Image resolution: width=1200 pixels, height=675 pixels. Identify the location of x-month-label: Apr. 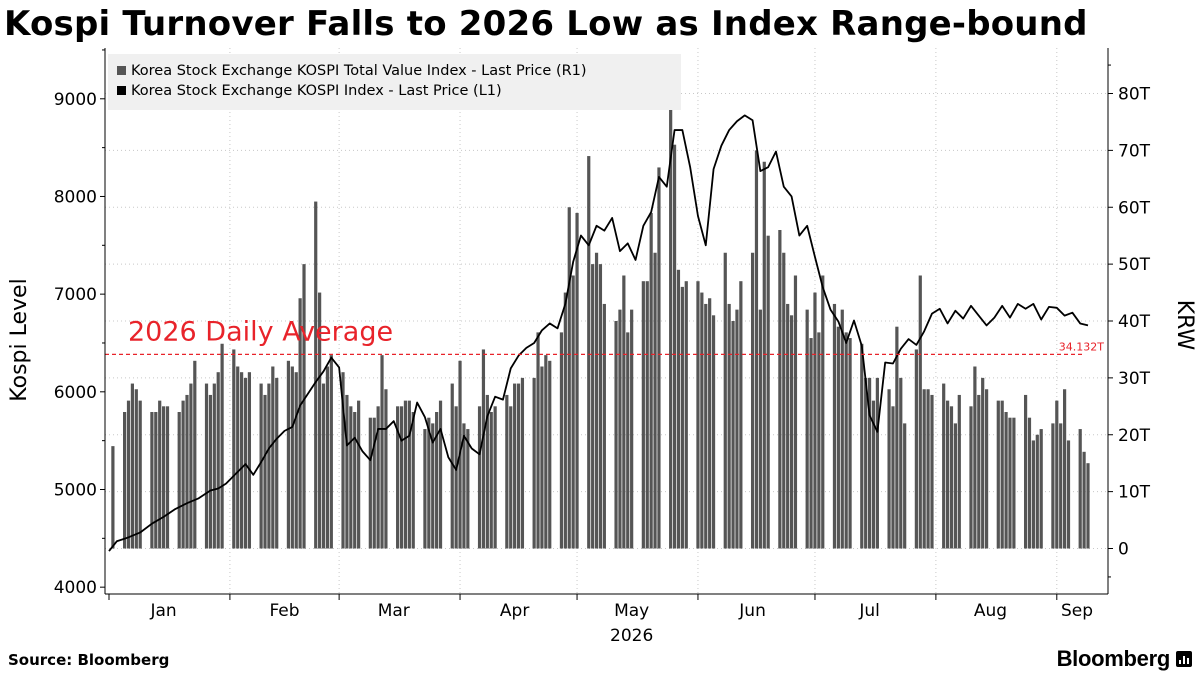
(514, 611).